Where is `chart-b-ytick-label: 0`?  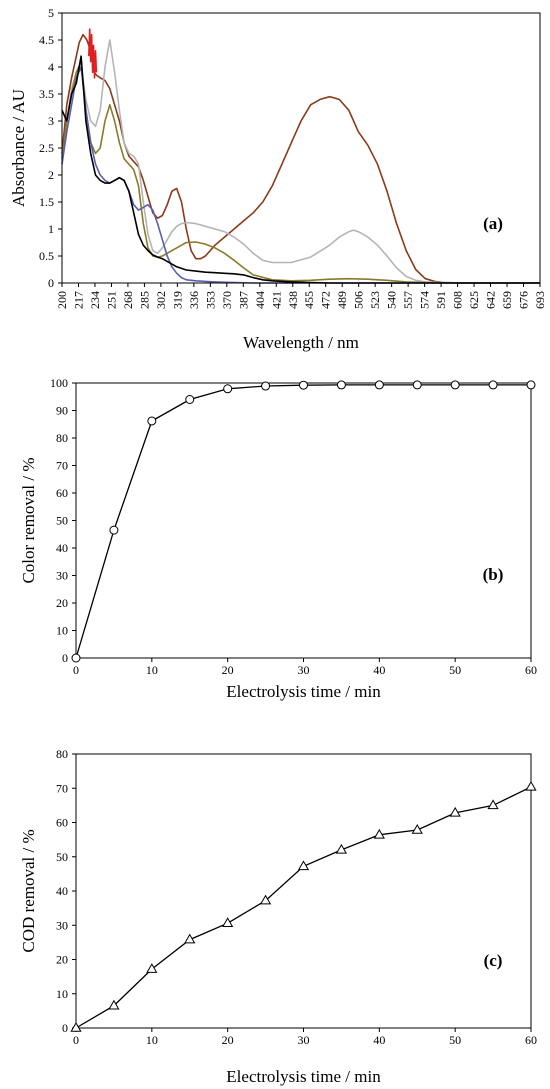 chart-b-ytick-label: 0 is located at coordinates (65, 658).